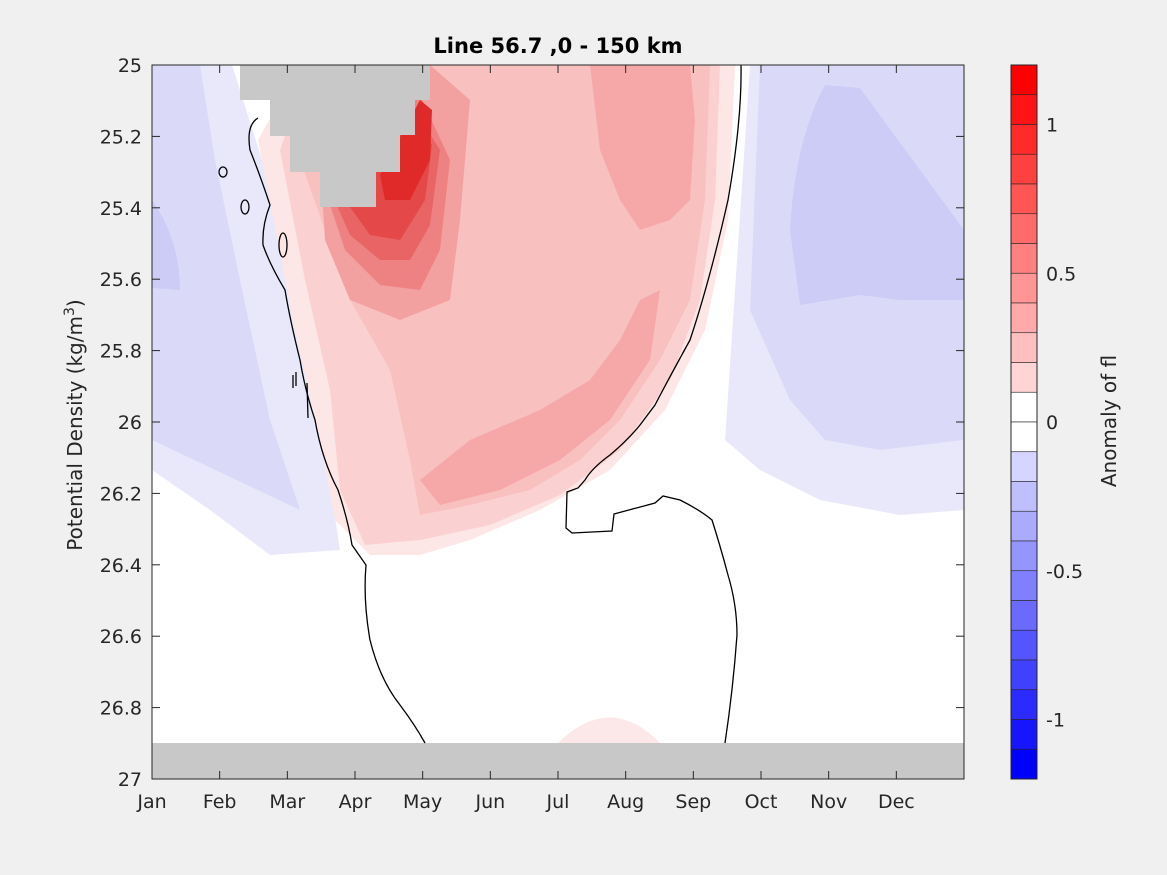 The width and height of the screenshot is (1167, 875). Describe the element at coordinates (1052, 126) in the screenshot. I see `colorbar-tick-label: 1` at that location.